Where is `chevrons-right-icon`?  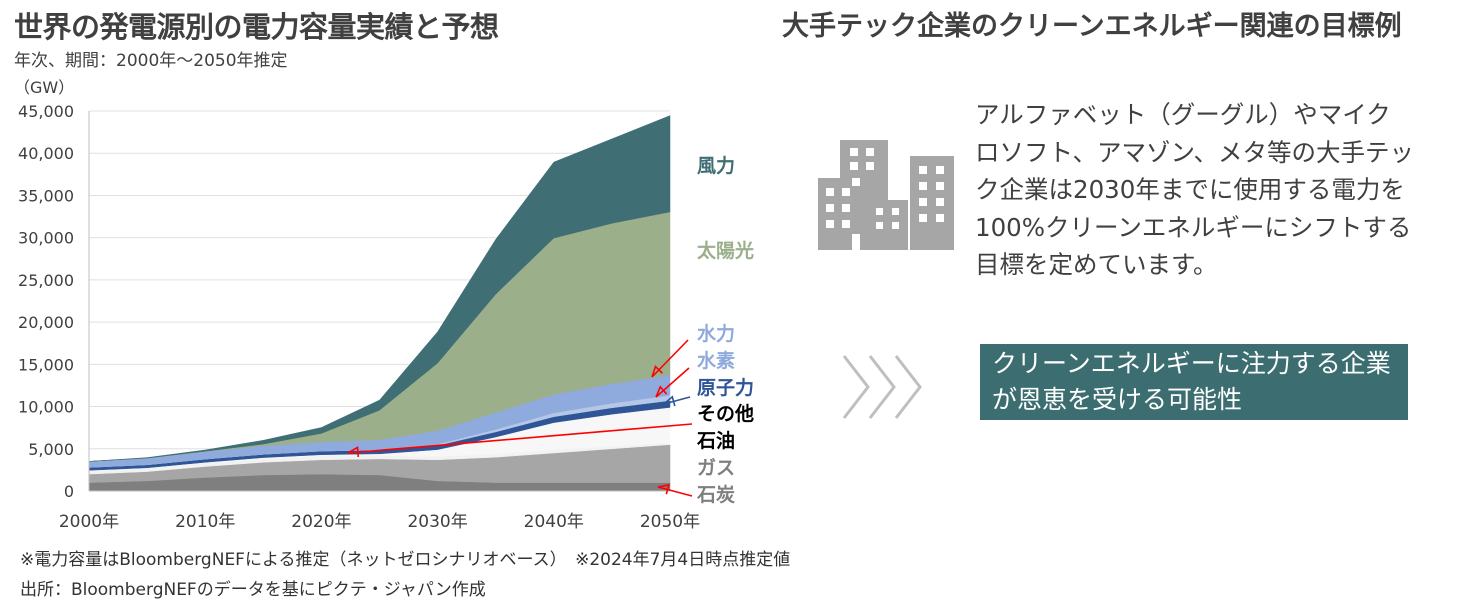 chevrons-right-icon is located at coordinates (882, 387).